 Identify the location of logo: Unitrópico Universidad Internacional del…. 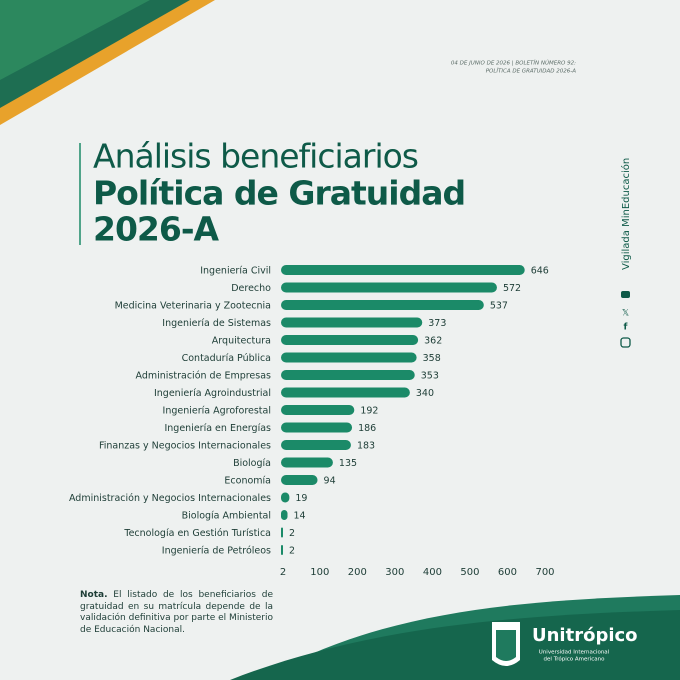
(565, 644).